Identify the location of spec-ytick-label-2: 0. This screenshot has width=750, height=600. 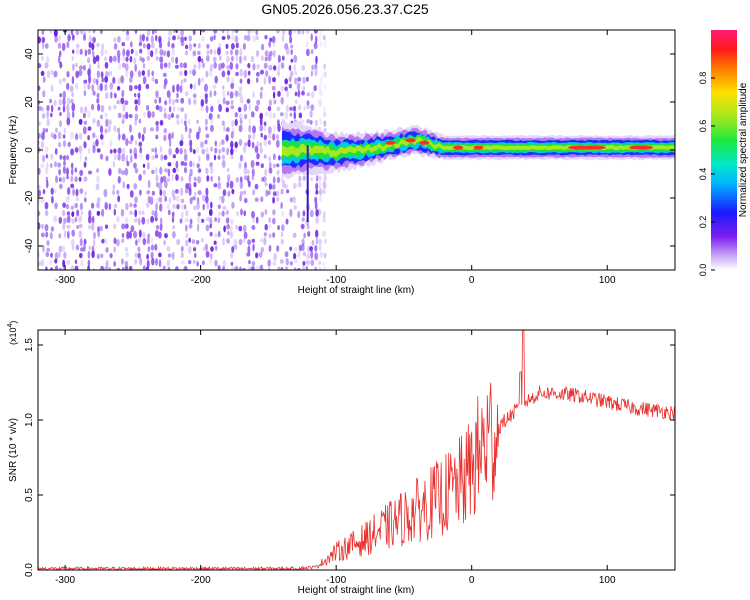
(29, 150).